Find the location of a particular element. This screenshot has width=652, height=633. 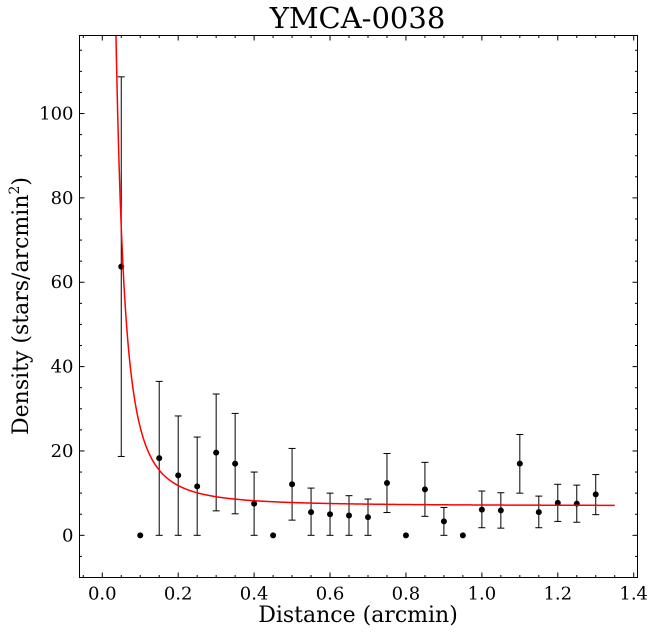

x-tick-label: 1.2 is located at coordinates (557, 594).